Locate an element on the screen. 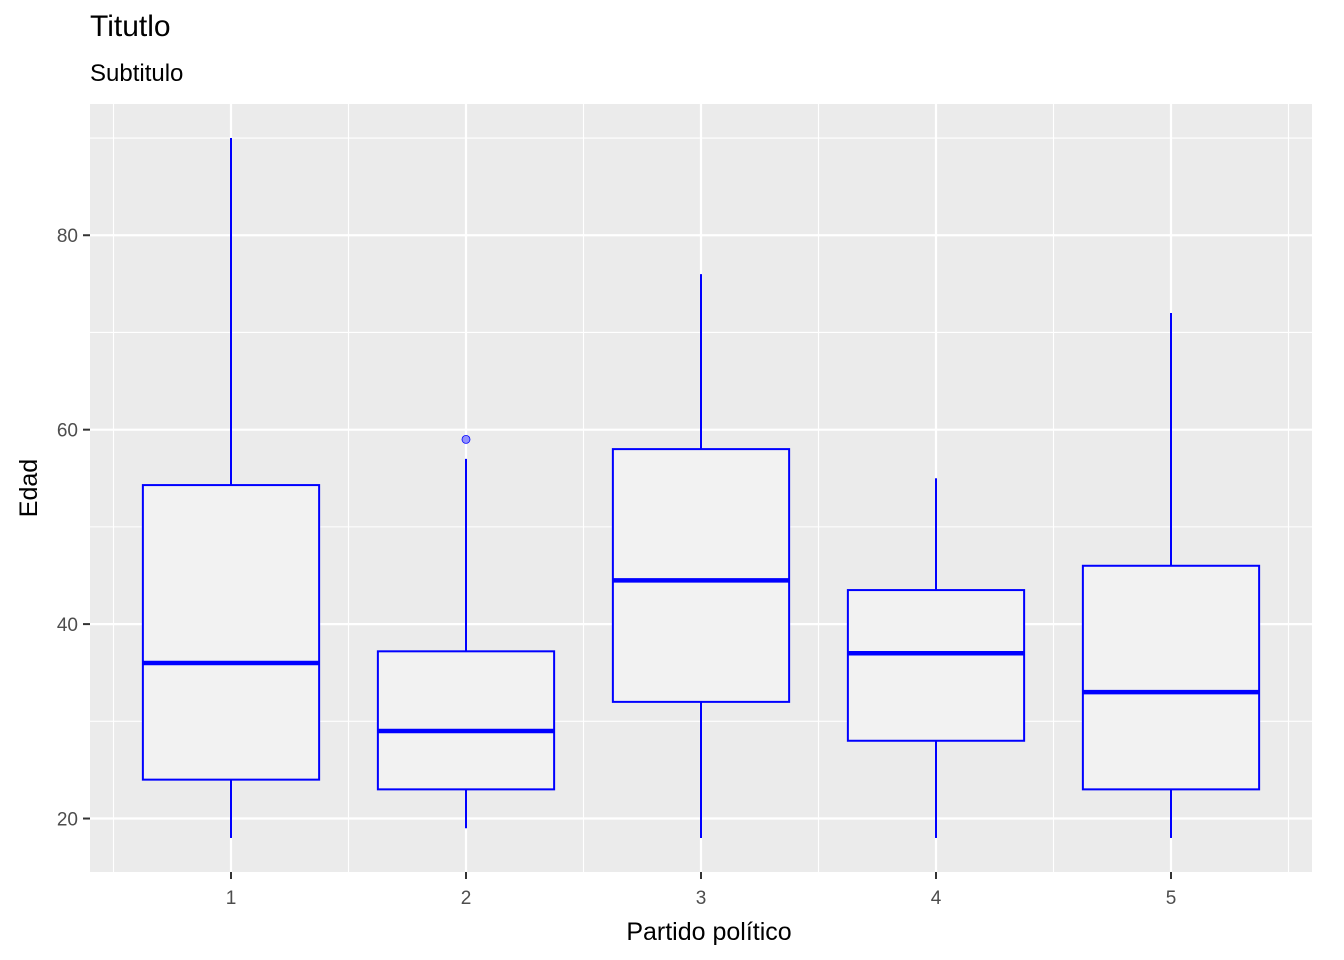 This screenshot has height=960, width=1344. outlier-point is located at coordinates (466, 439).